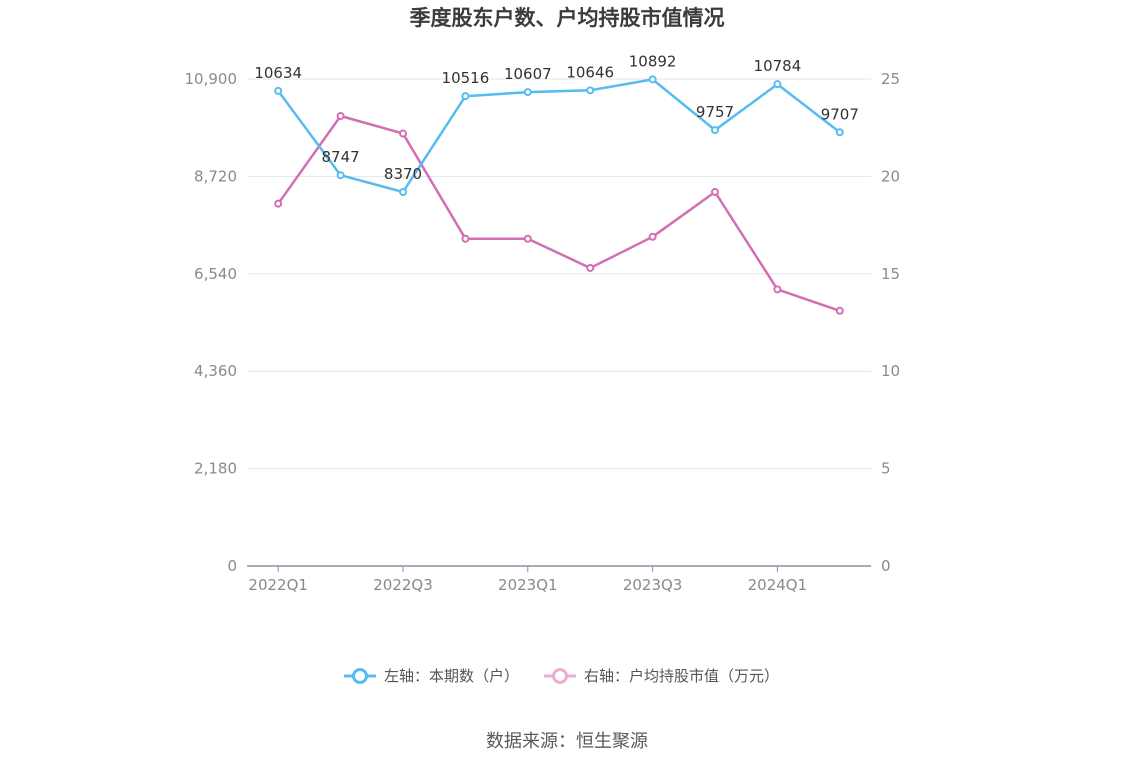 The width and height of the screenshot is (1134, 766). What do you see at coordinates (886, 469) in the screenshot?
I see `right-axis-tick-label: 5` at bounding box center [886, 469].